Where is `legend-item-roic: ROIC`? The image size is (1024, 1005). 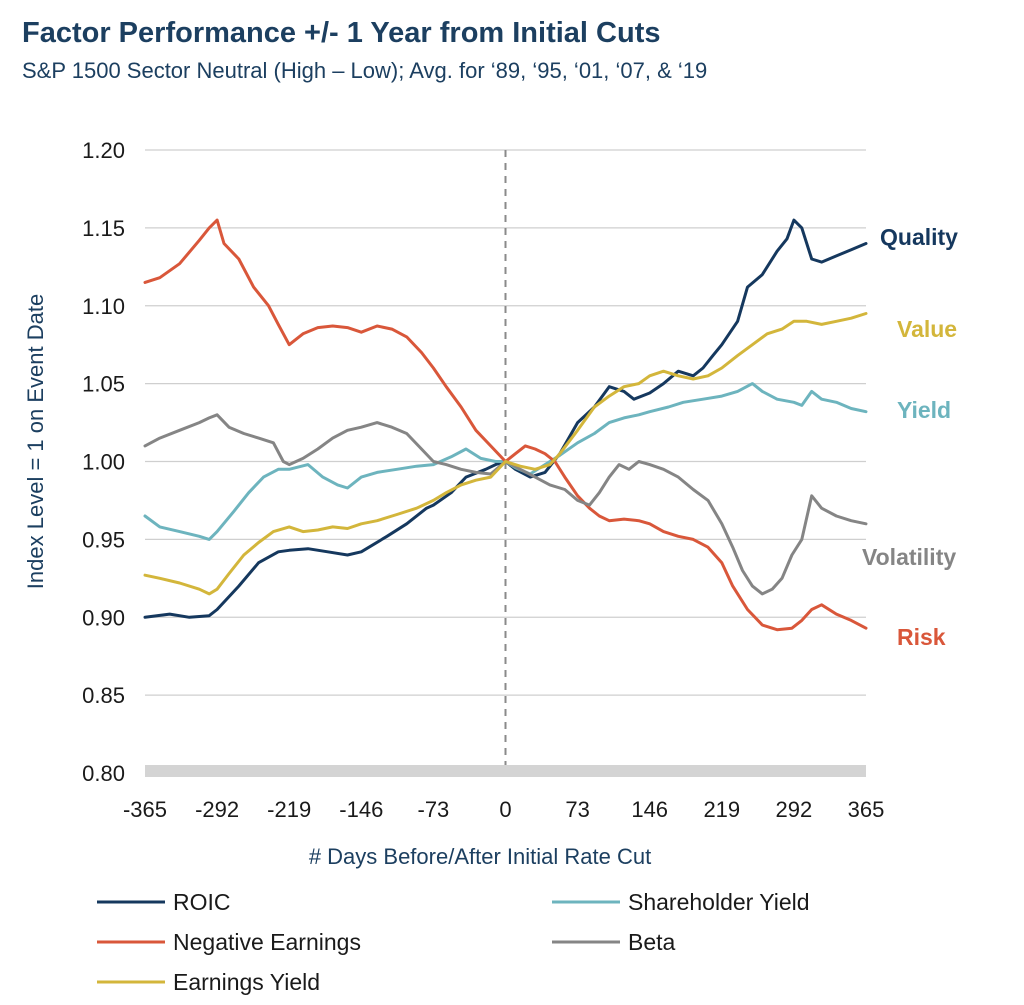 legend-item-roic: ROIC is located at coordinates (164, 902).